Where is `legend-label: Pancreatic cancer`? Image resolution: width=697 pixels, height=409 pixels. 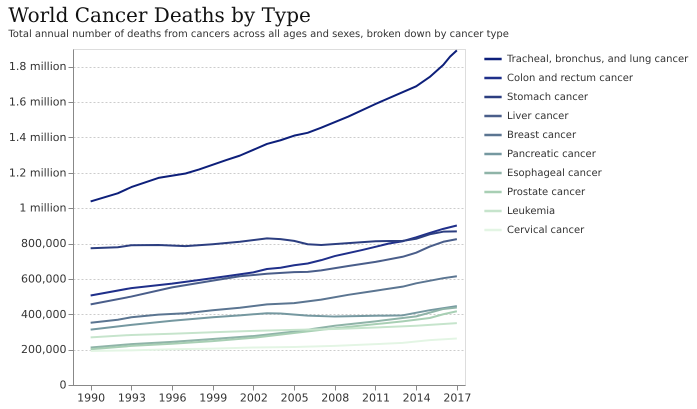
legend-label: Pancreatic cancer is located at coordinates (552, 154).